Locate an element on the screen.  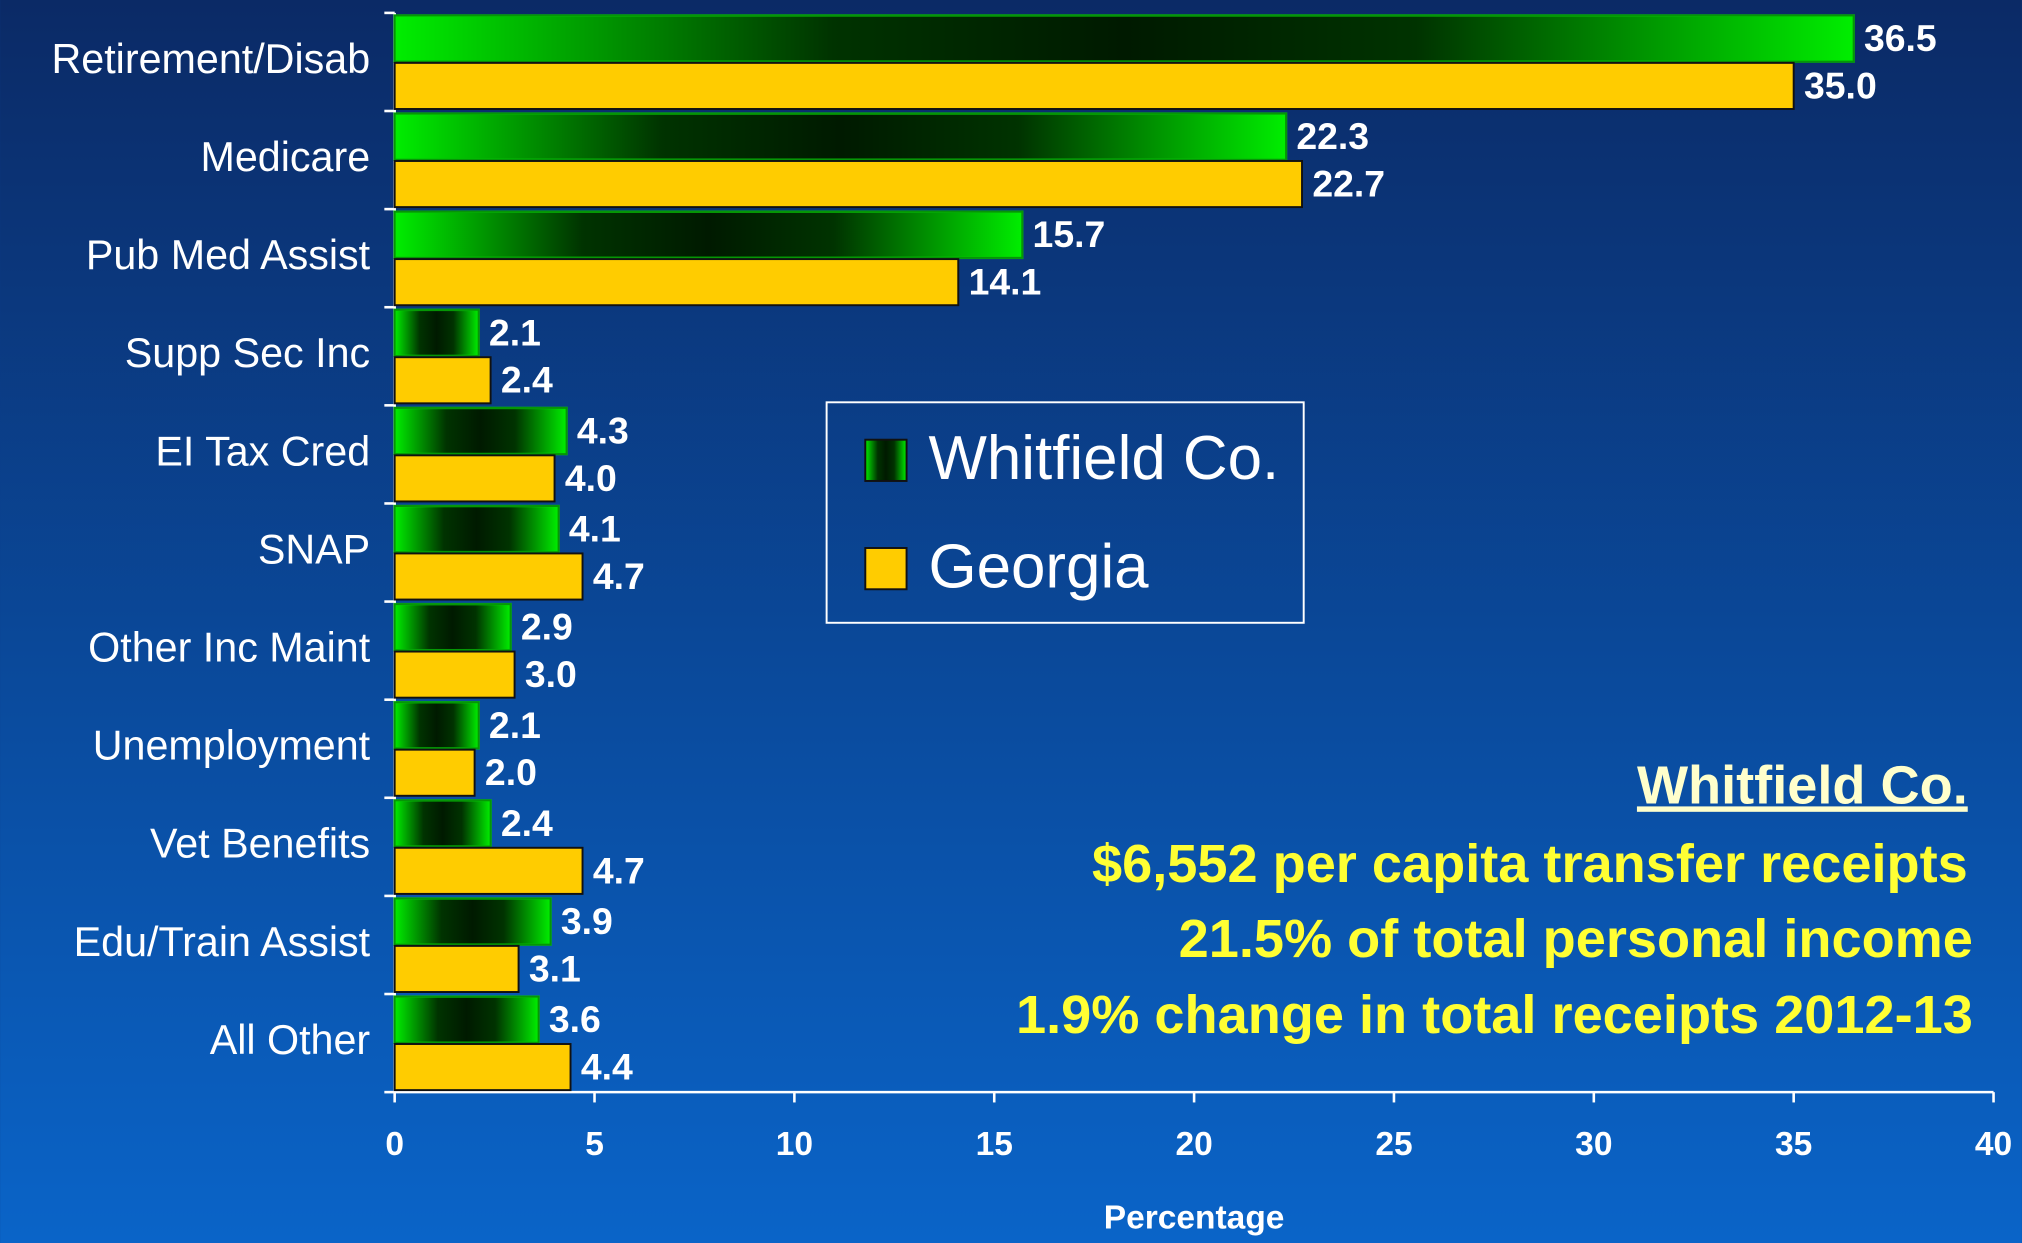
y-tick-label: Pub Med Assist is located at coordinates (228, 255).